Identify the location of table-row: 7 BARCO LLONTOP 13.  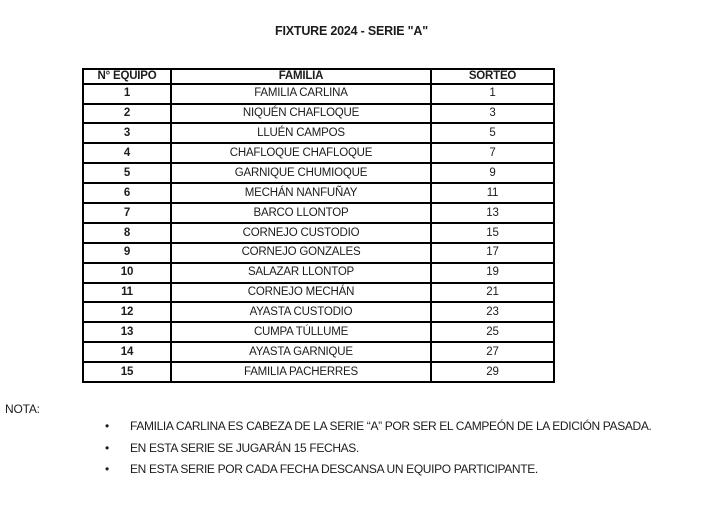
(318, 212).